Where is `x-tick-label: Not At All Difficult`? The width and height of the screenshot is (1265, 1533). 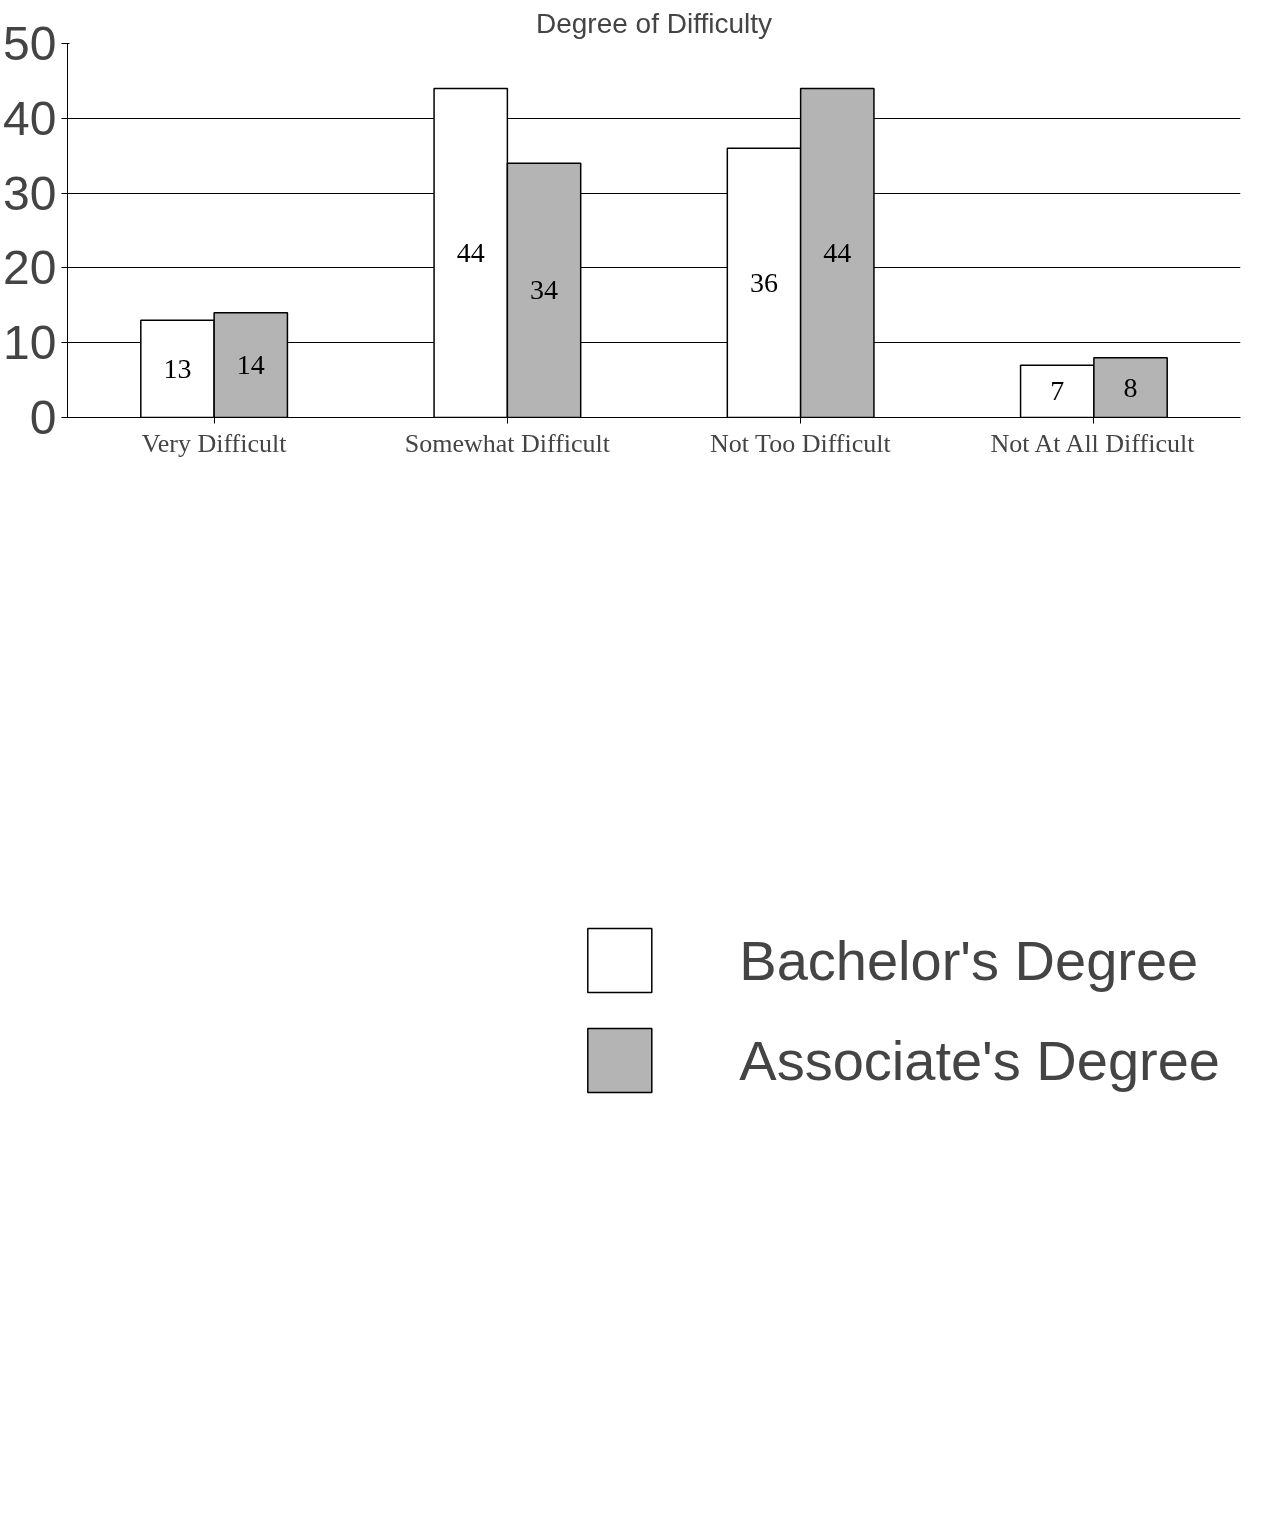 x-tick-label: Not At All Difficult is located at coordinates (1093, 443).